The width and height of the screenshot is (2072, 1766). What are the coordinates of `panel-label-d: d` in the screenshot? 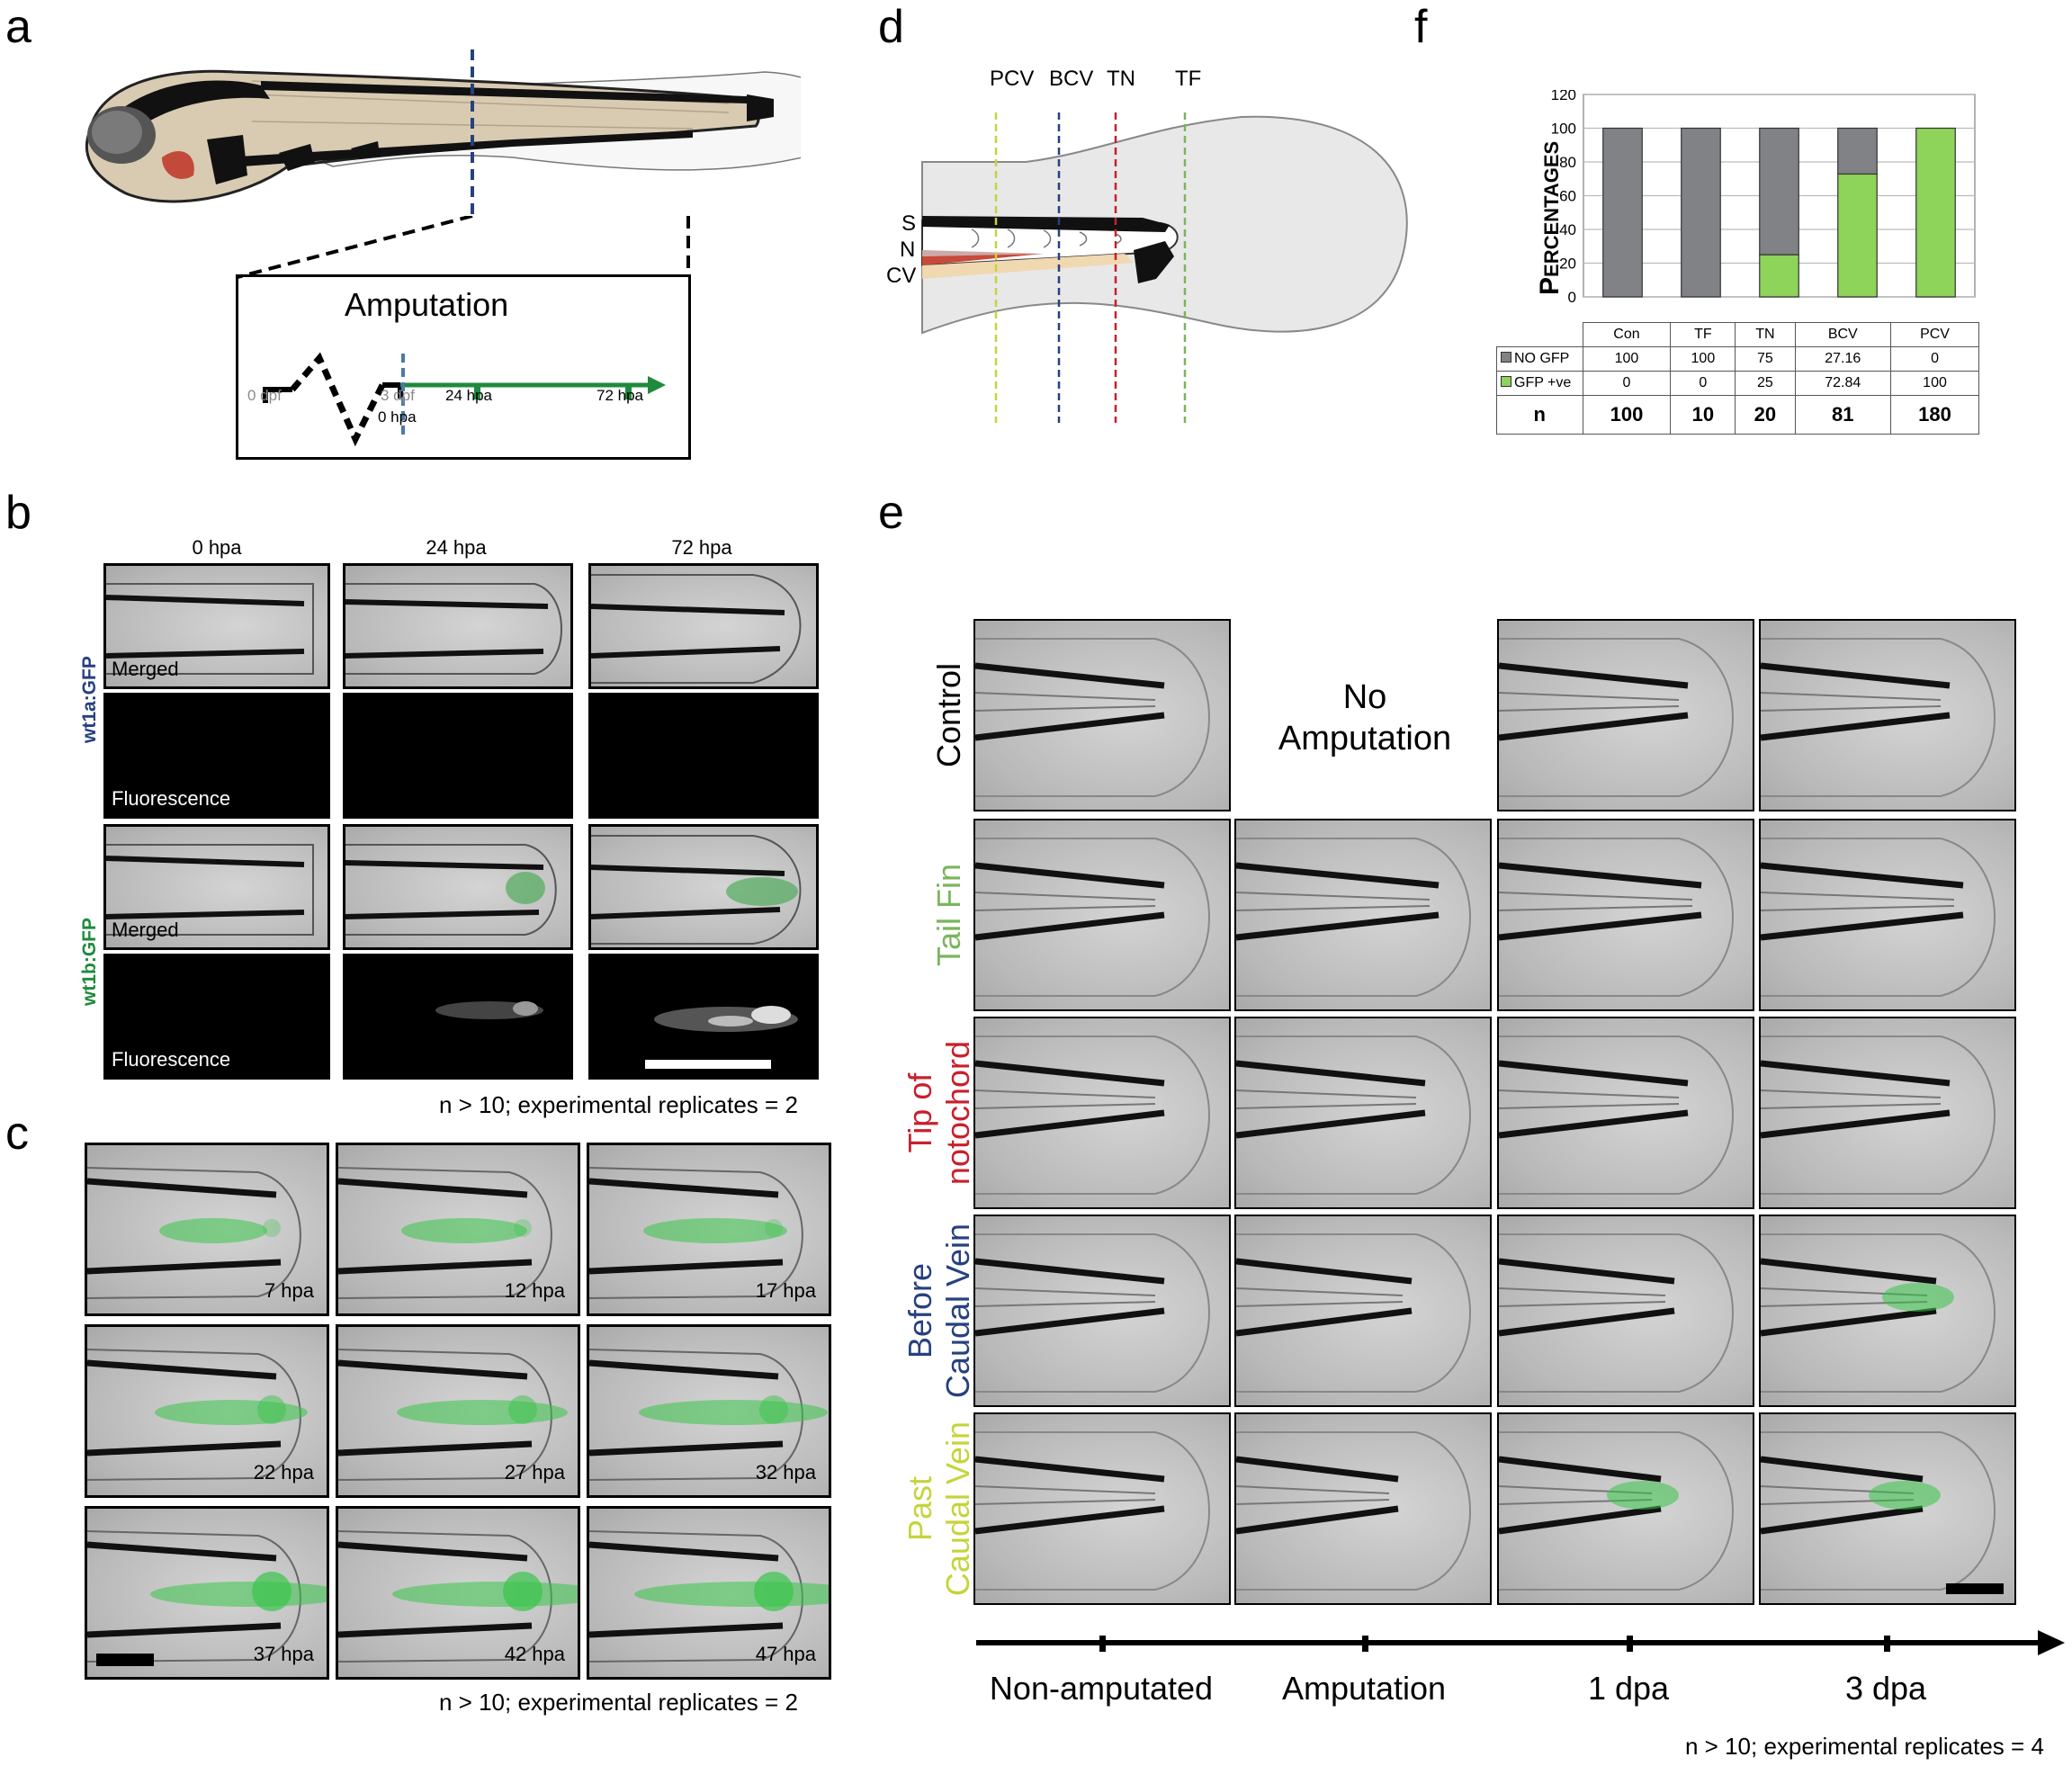 It's located at (891, 27).